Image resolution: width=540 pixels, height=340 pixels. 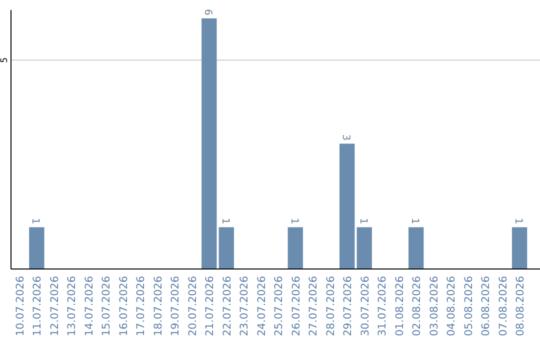 What do you see at coordinates (365, 306) in the screenshot?
I see `x-tick-label: 30.07.2026` at bounding box center [365, 306].